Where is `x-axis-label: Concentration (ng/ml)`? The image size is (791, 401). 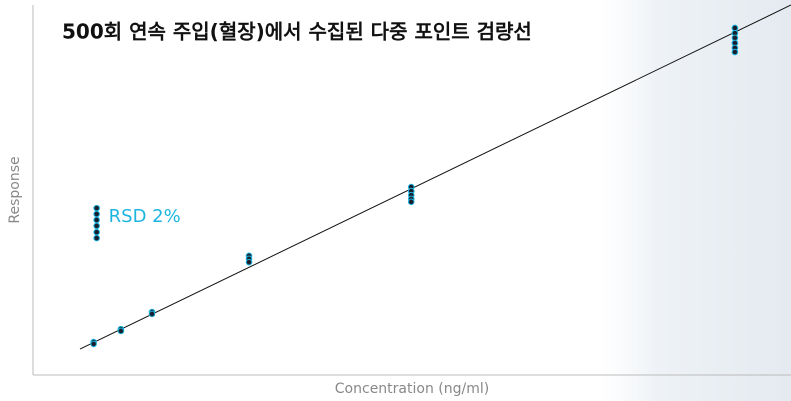
x-axis-label: Concentration (ng/ml) is located at coordinates (412, 389).